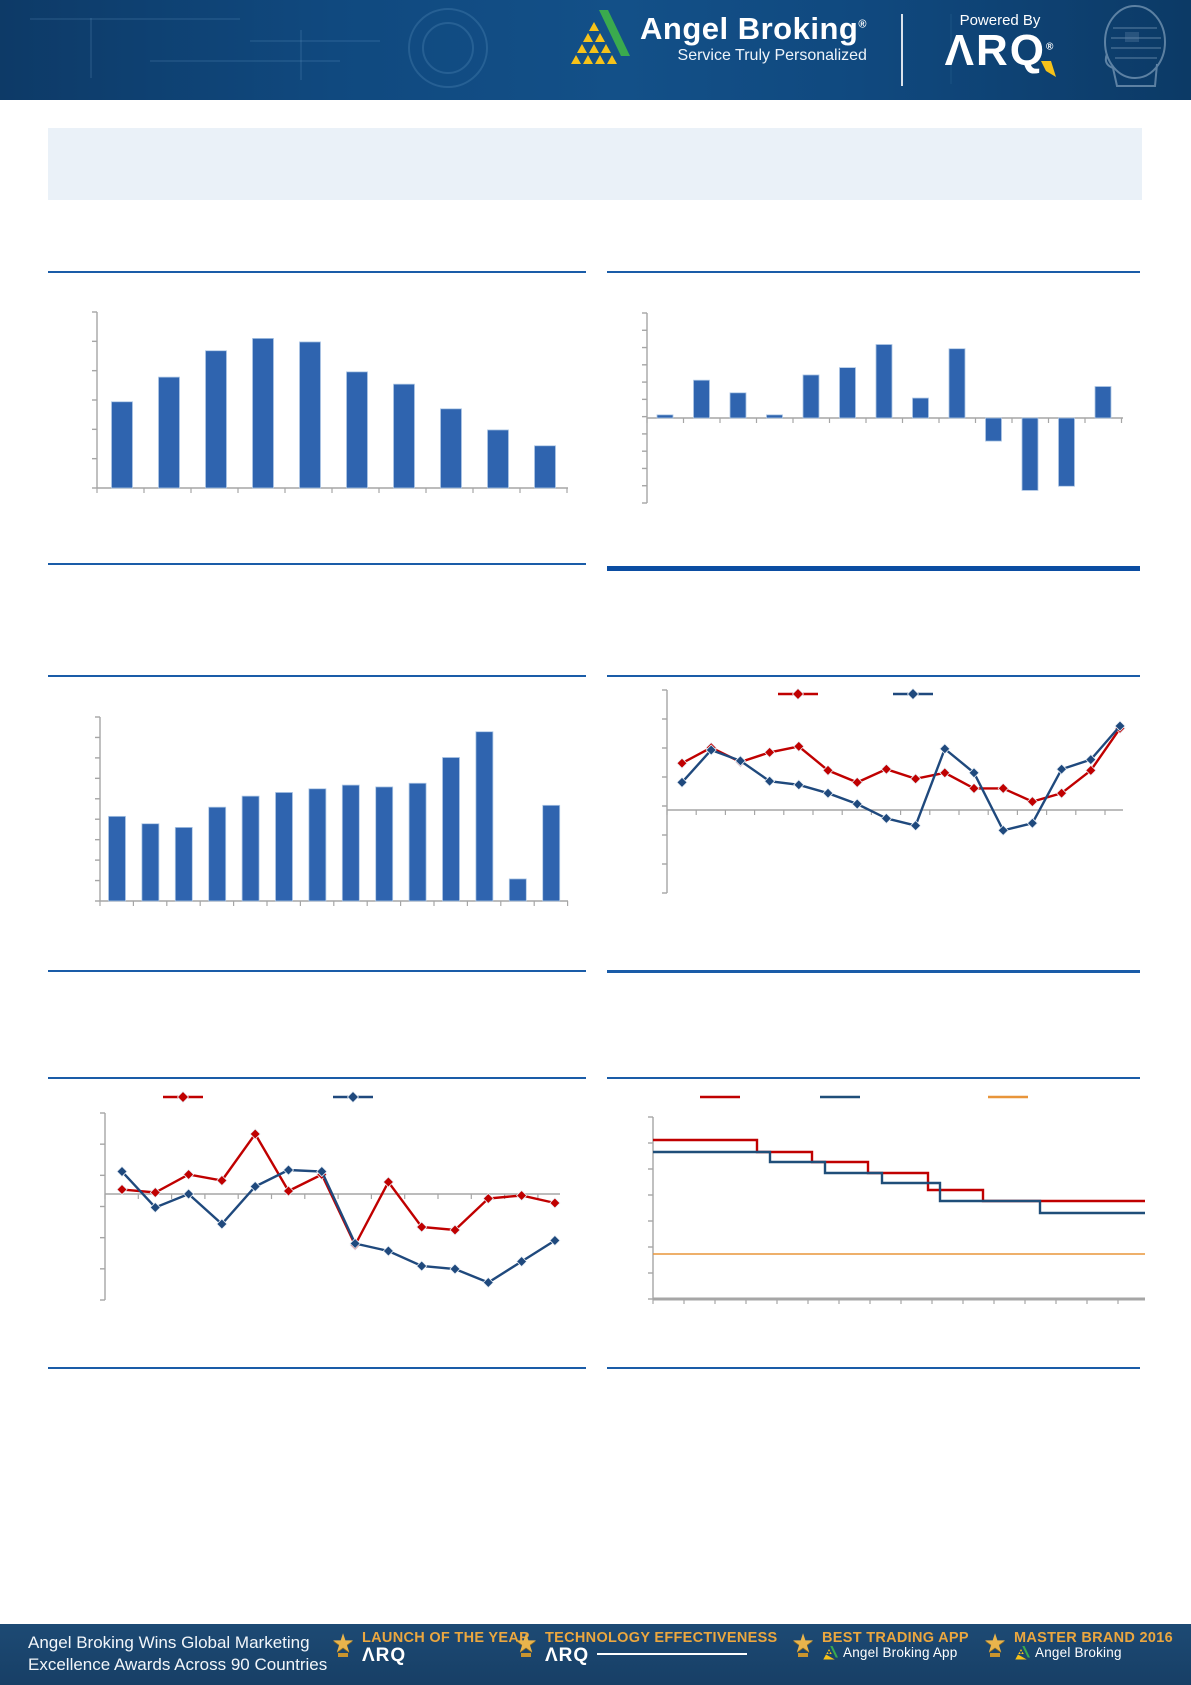 The width and height of the screenshot is (1191, 1685). I want to click on arq-underline, so click(672, 1654).